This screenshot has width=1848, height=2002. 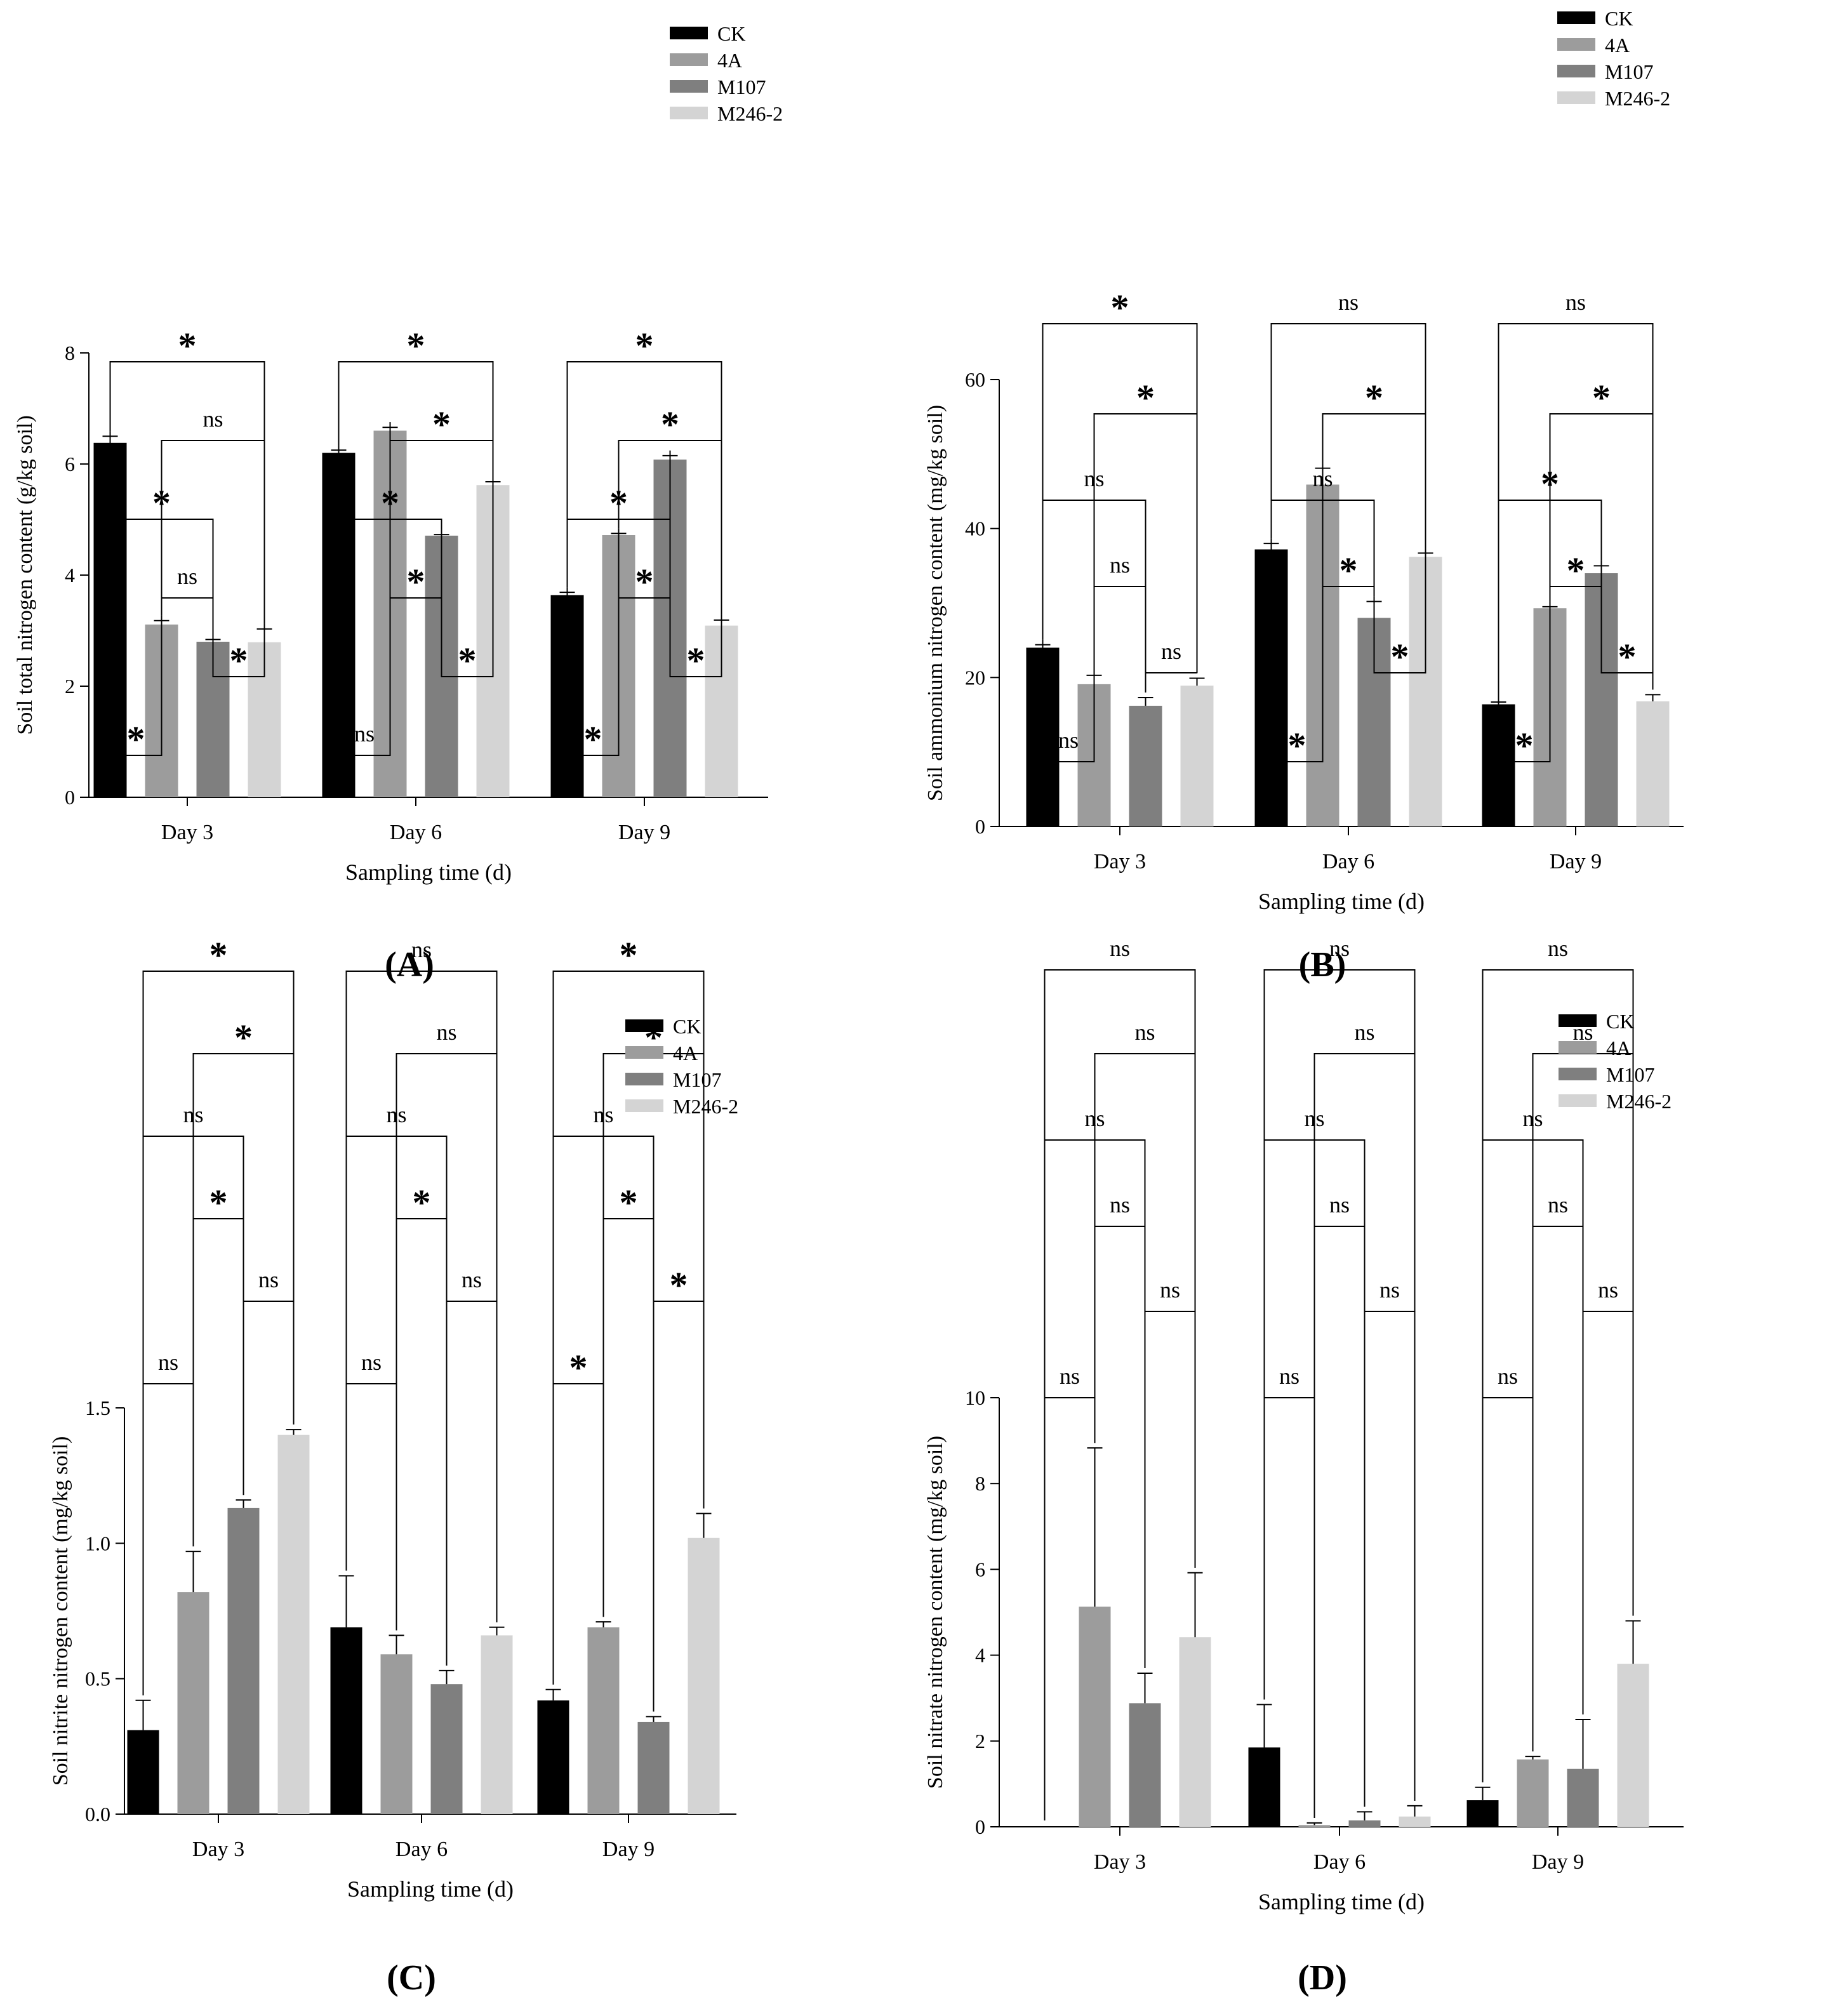 What do you see at coordinates (416, 832) in the screenshot?
I see `x-tick-label: Day 6` at bounding box center [416, 832].